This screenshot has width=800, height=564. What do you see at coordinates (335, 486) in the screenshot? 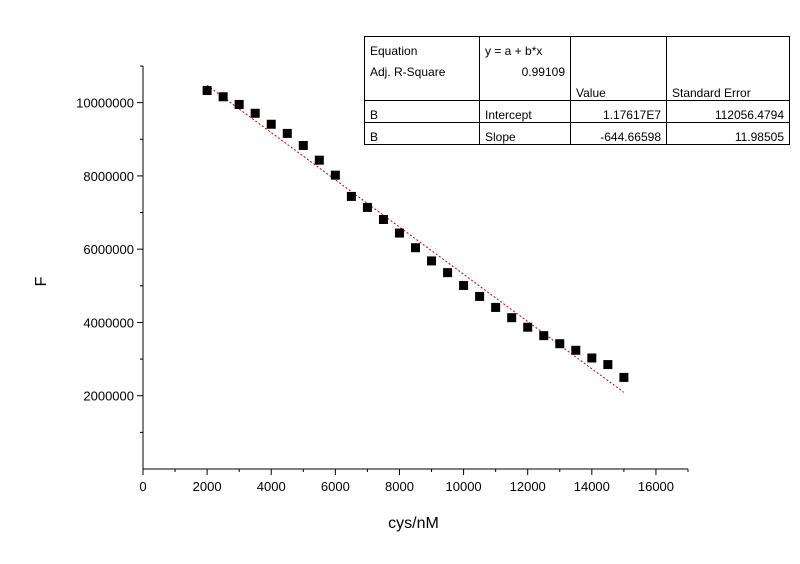
I see `x-tick-label: 6000` at bounding box center [335, 486].